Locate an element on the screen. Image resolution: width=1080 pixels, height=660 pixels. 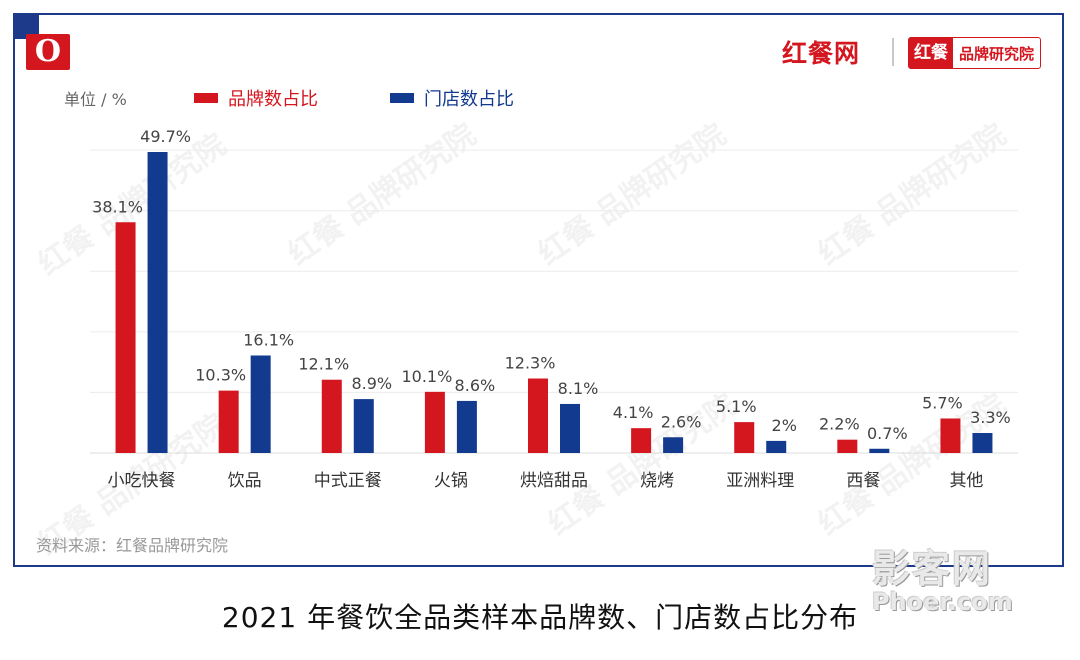
data-label: 2% is located at coordinates (784, 425).